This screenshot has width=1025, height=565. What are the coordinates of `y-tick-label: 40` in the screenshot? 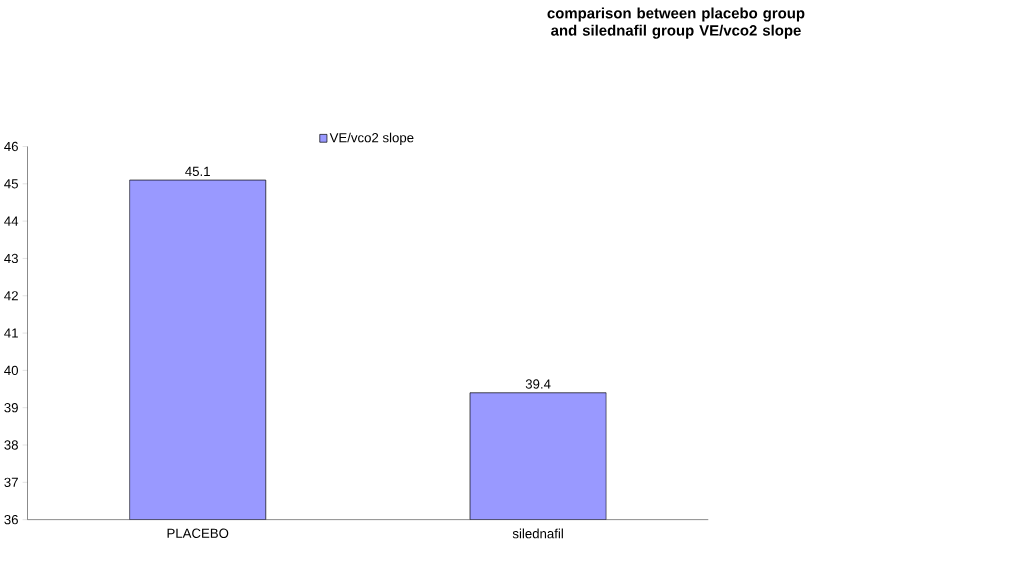 It's located at (11, 370).